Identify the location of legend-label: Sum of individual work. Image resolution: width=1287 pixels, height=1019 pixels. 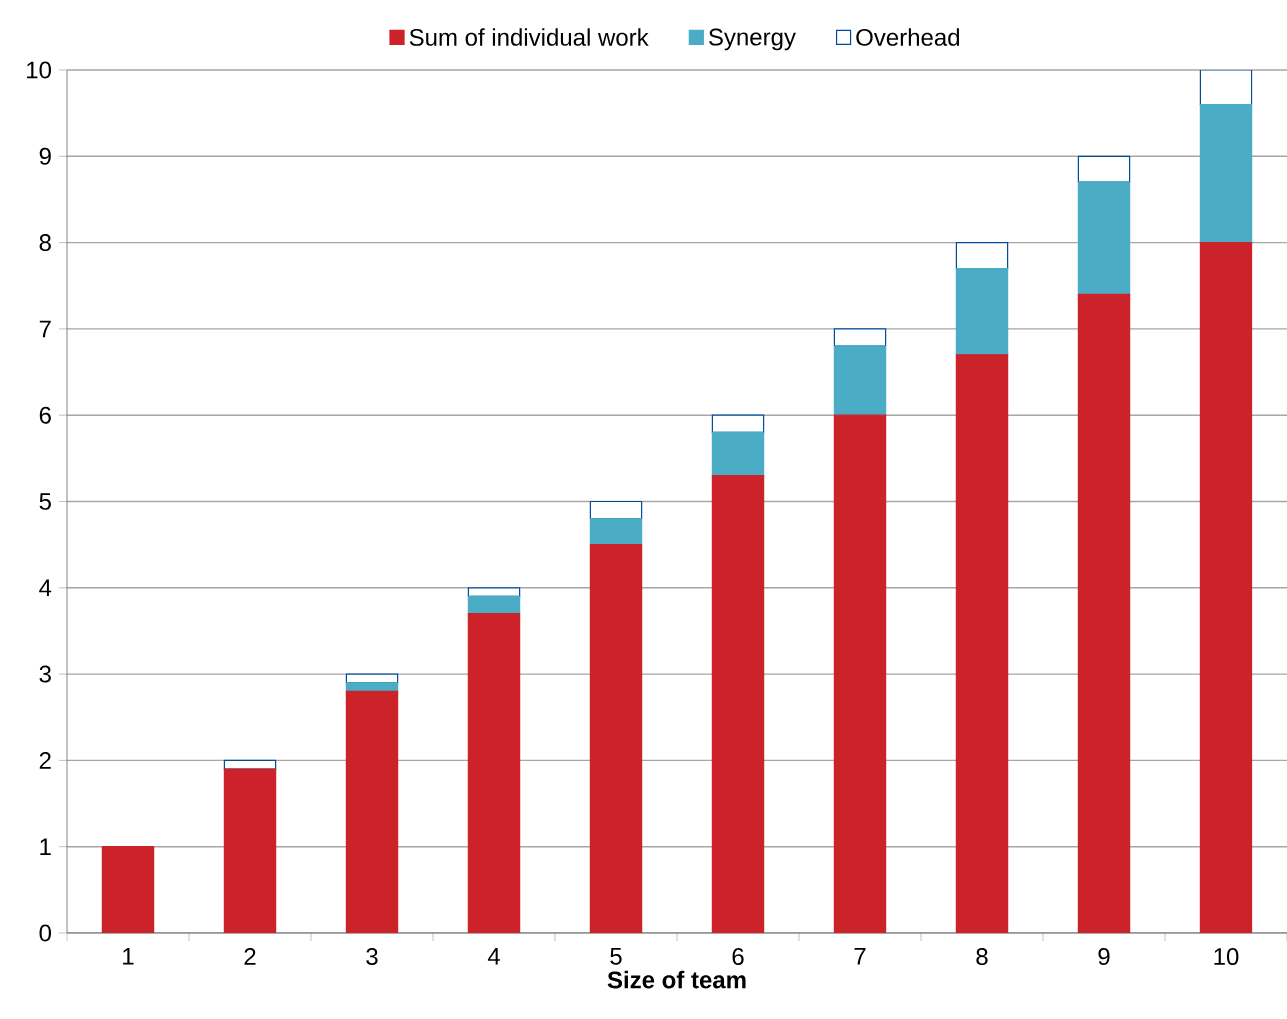
(529, 37).